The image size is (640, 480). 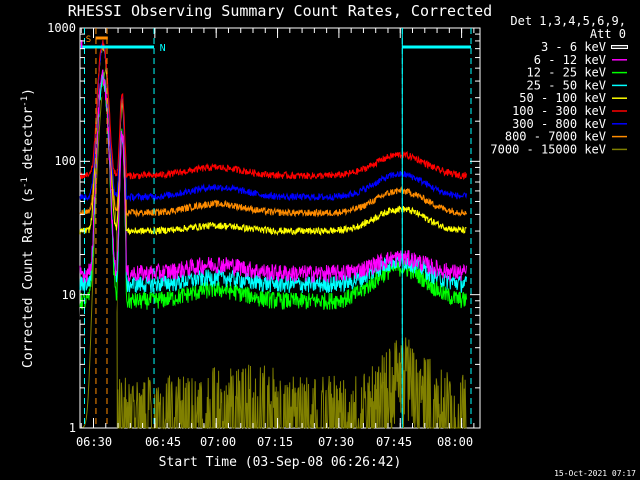 What do you see at coordinates (88, 40) in the screenshot?
I see `flag-label-s: S` at bounding box center [88, 40].